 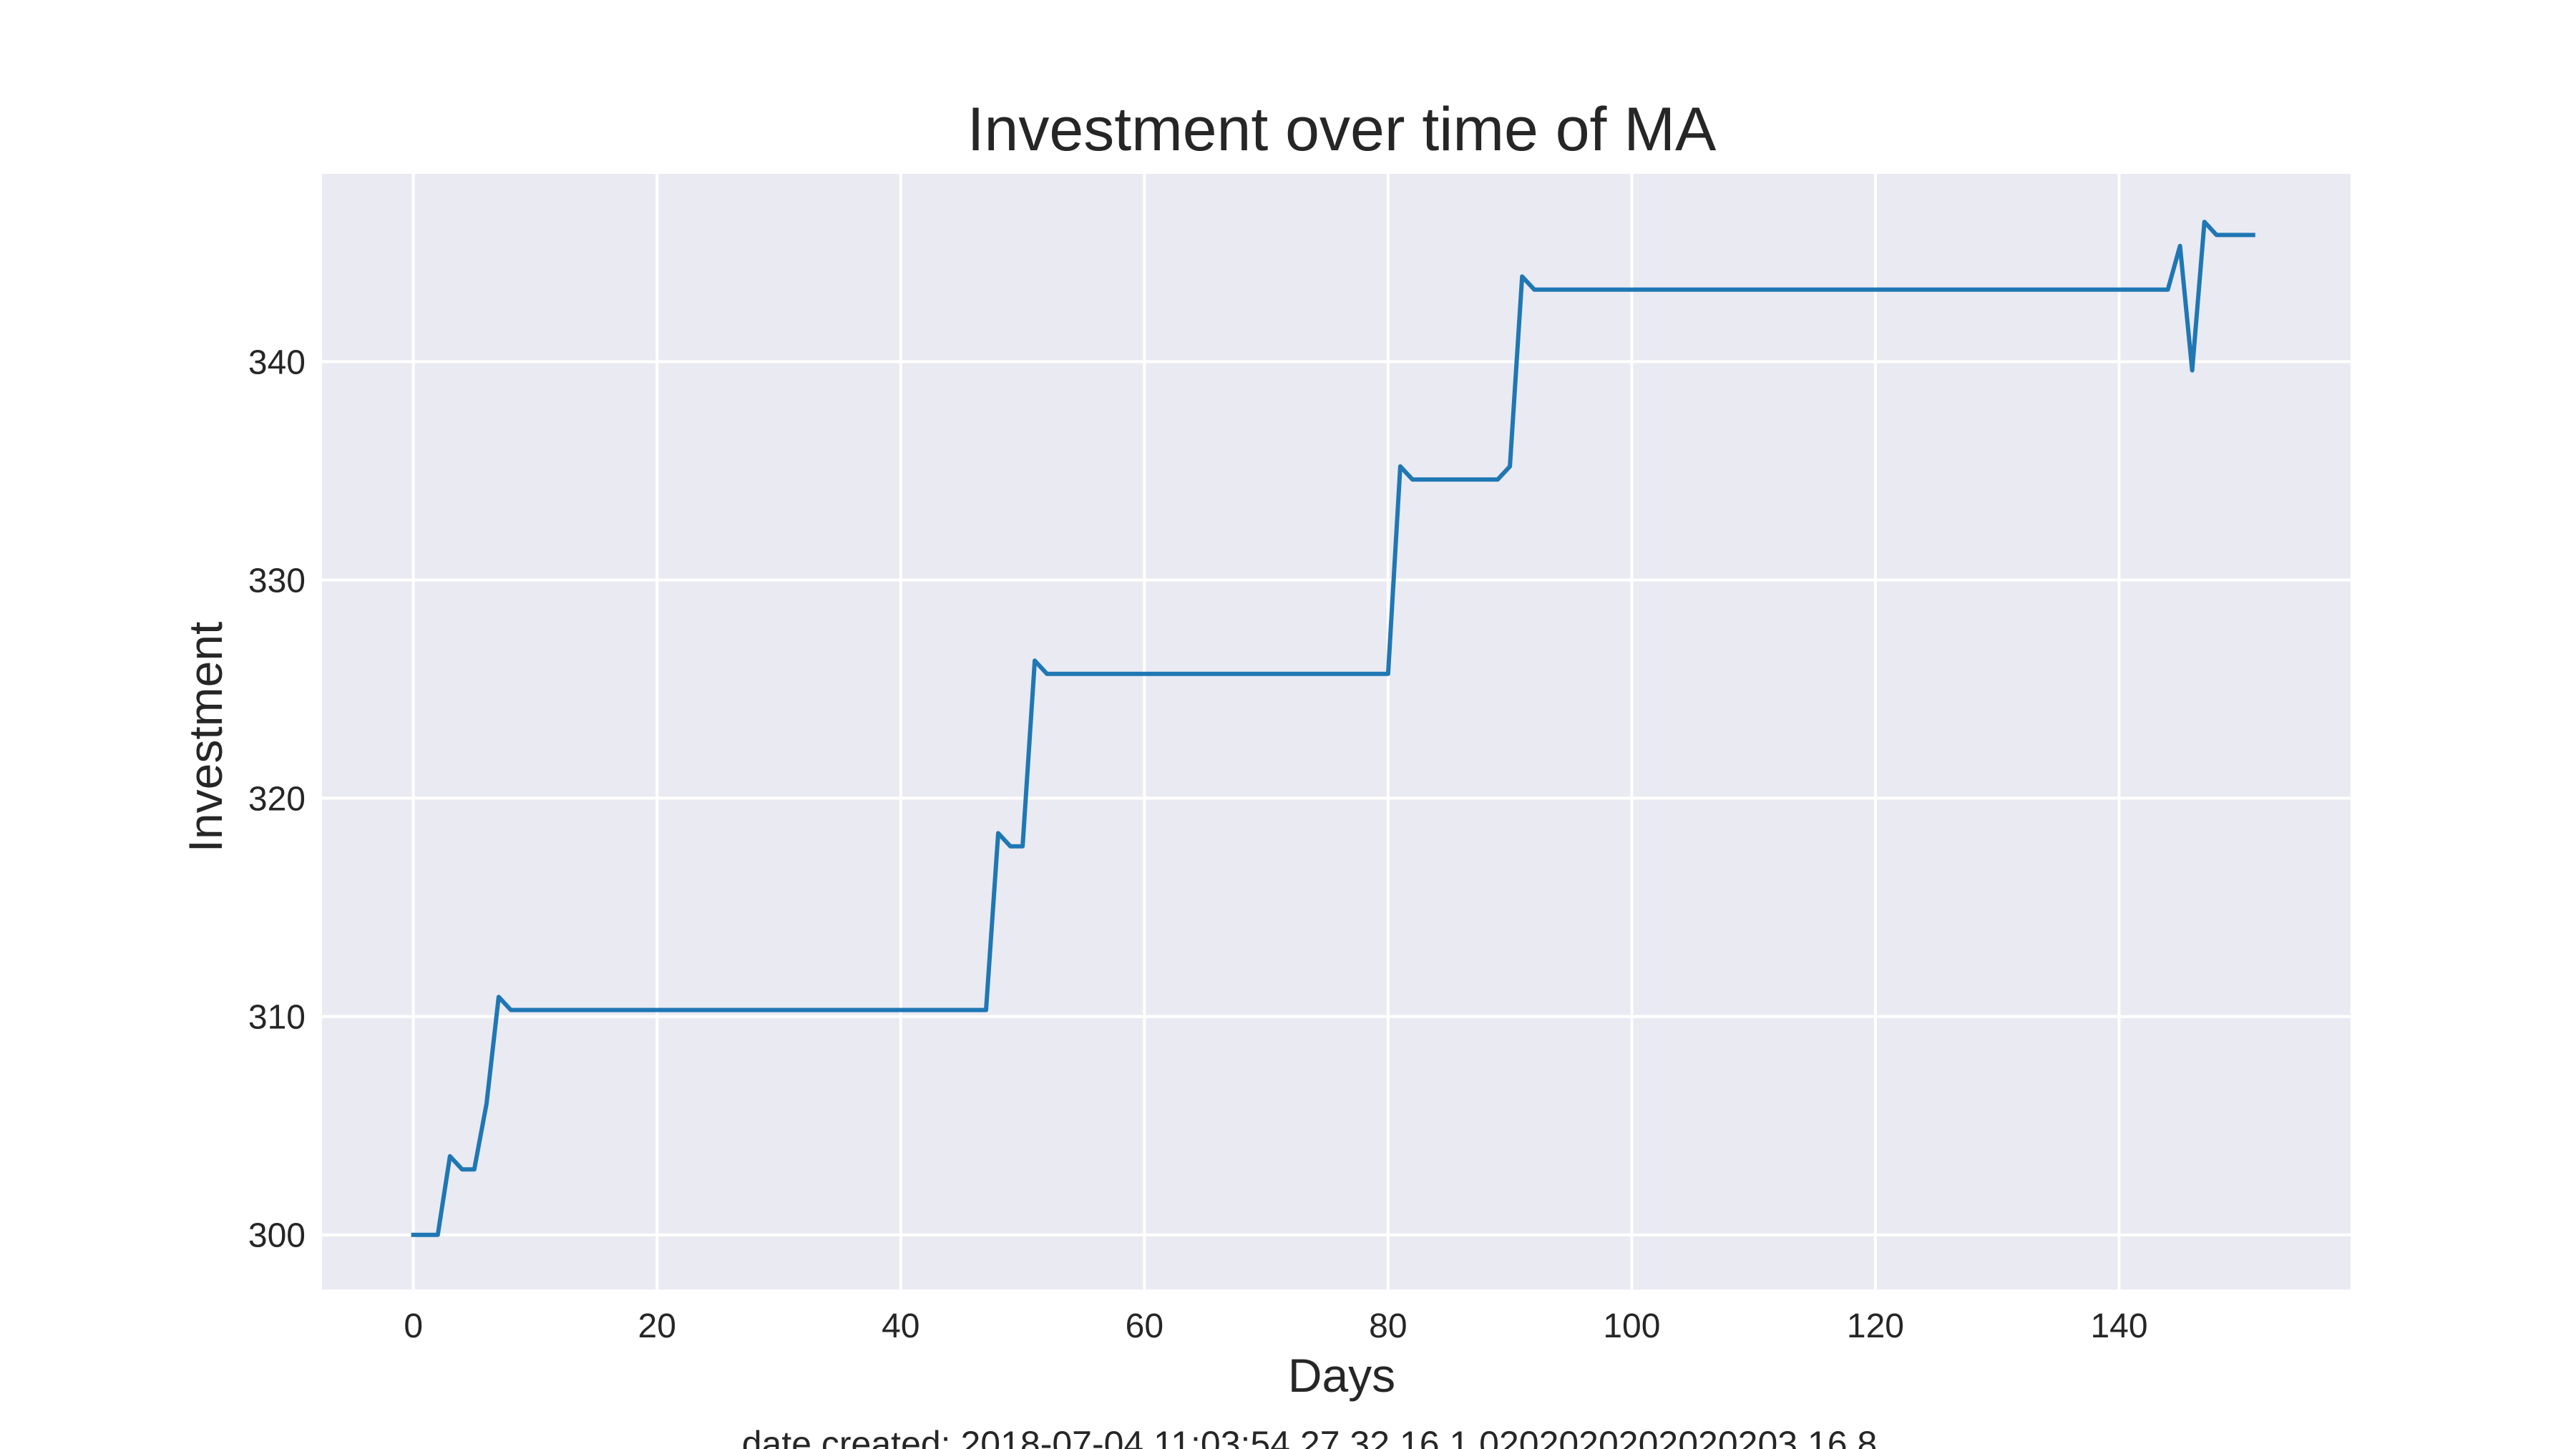 I want to click on x-tick-label: 80, so click(x=1388, y=1326).